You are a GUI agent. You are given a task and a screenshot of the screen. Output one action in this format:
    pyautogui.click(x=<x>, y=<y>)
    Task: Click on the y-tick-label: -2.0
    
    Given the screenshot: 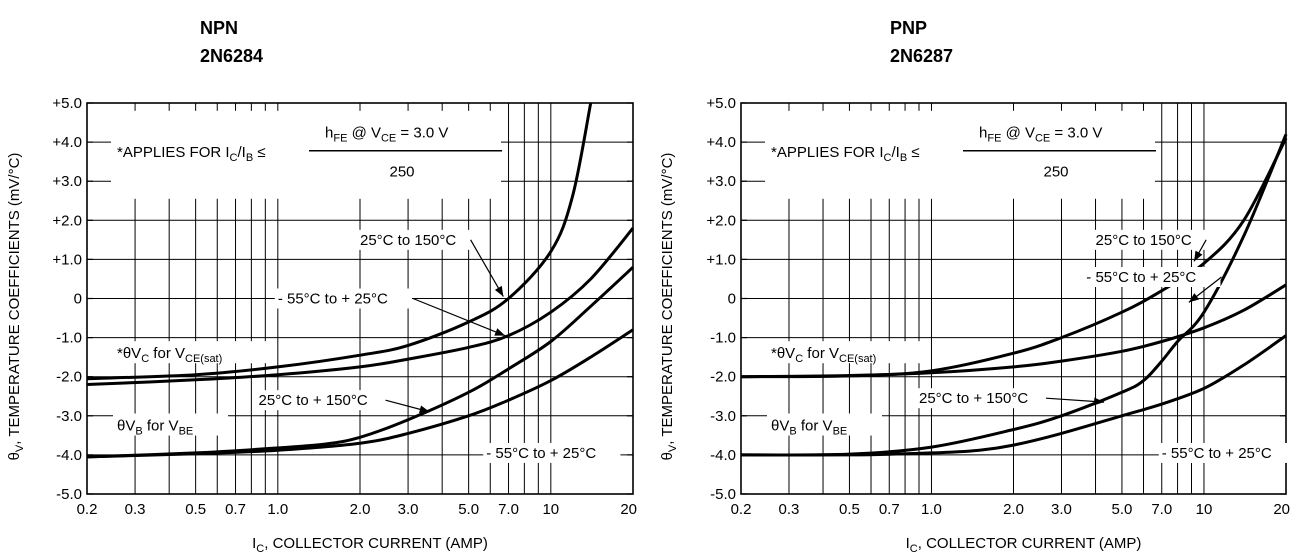 What is the action you would take?
    pyautogui.click(x=69, y=377)
    